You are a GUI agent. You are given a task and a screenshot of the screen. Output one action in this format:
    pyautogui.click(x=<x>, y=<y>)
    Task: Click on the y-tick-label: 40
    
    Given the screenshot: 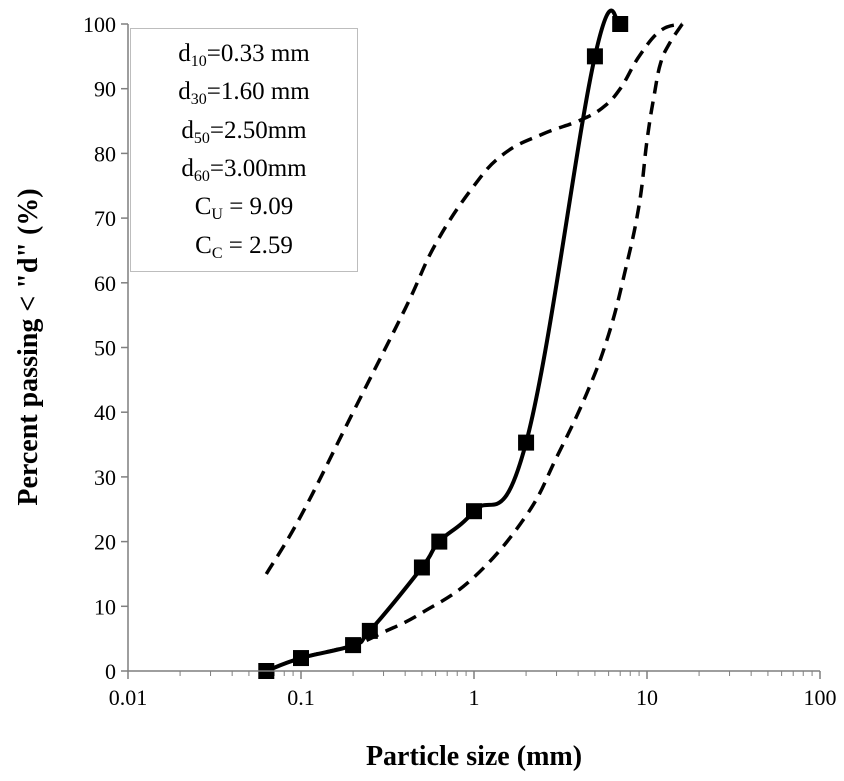 What is the action you would take?
    pyautogui.click(x=105, y=412)
    